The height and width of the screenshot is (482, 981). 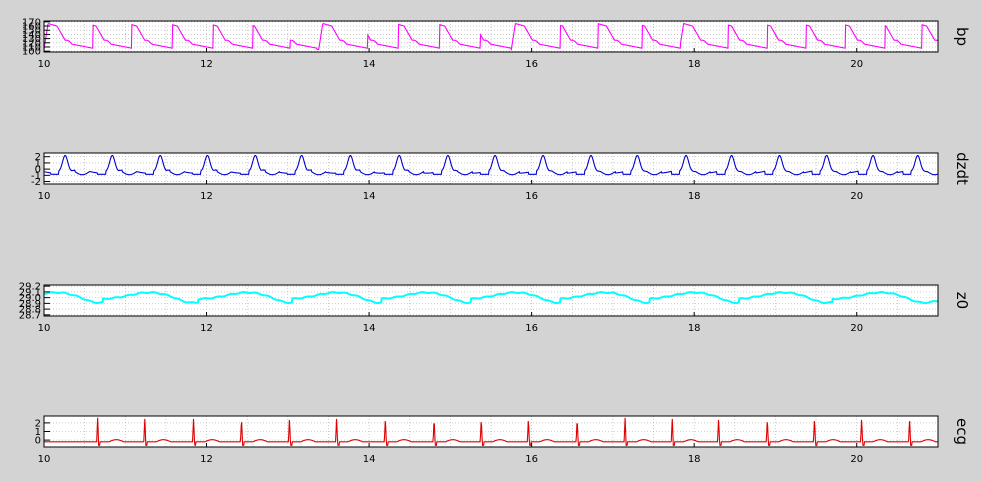 I want to click on ytick-label: 0, so click(x=38, y=441).